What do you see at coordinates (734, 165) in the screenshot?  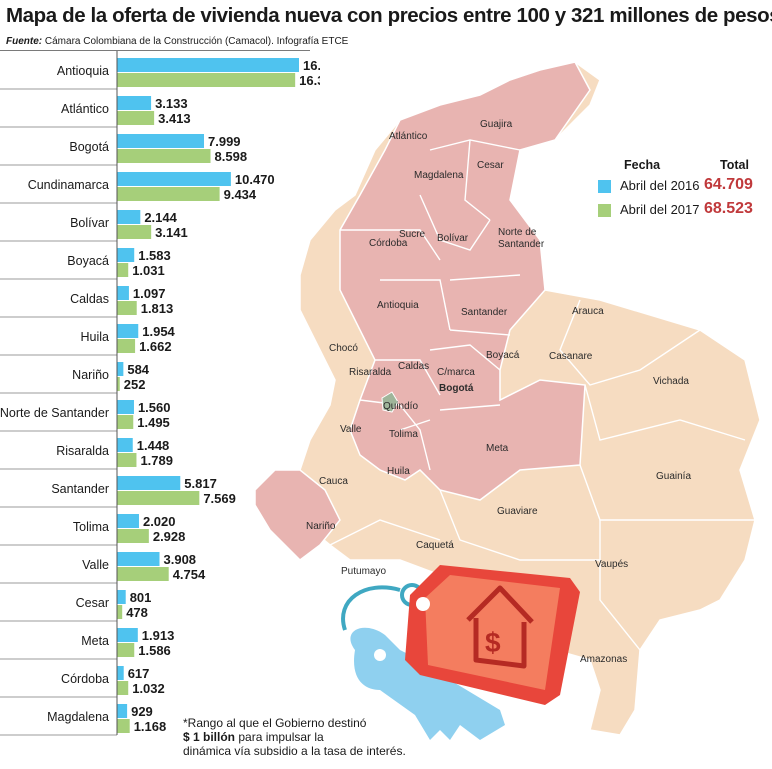 I see `legend-heading-total: Total` at bounding box center [734, 165].